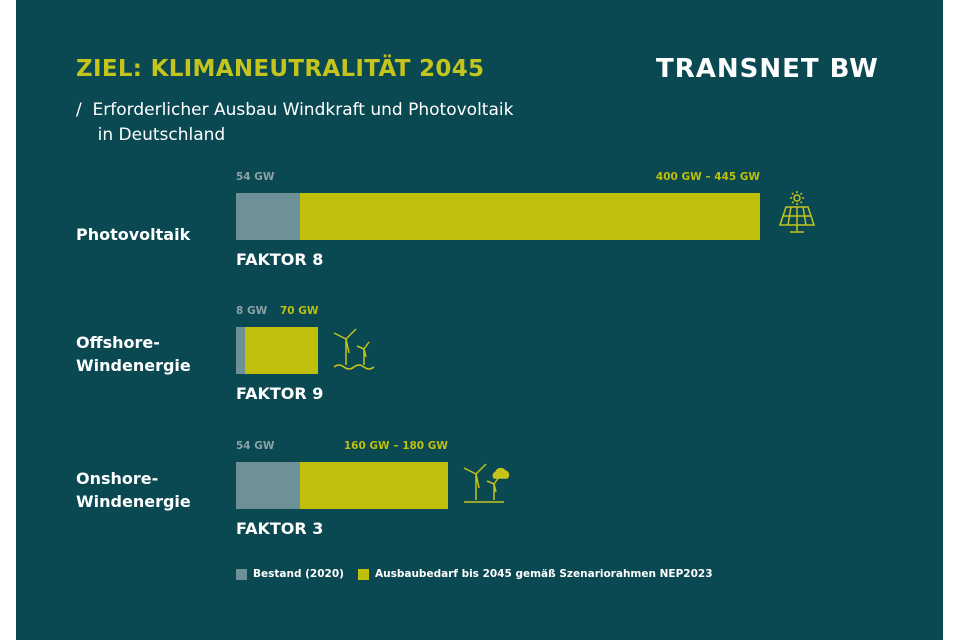 Image resolution: width=960 pixels, height=640 pixels. Describe the element at coordinates (280, 393) in the screenshot. I see `factor-label: FAKTOR 9` at that location.